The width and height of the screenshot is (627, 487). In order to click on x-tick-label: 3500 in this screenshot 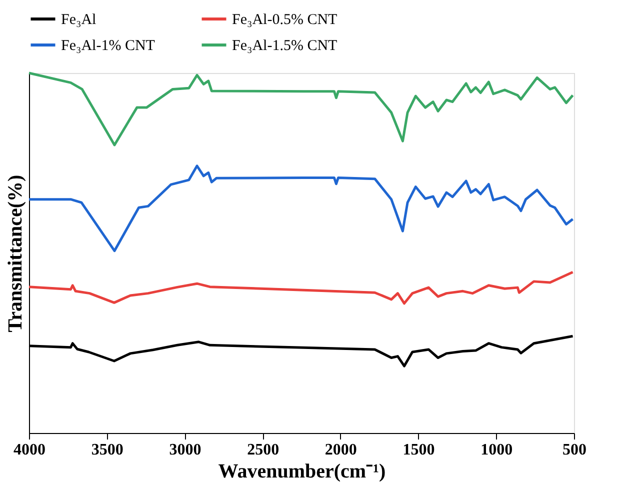, I will do `click(107, 450)`.